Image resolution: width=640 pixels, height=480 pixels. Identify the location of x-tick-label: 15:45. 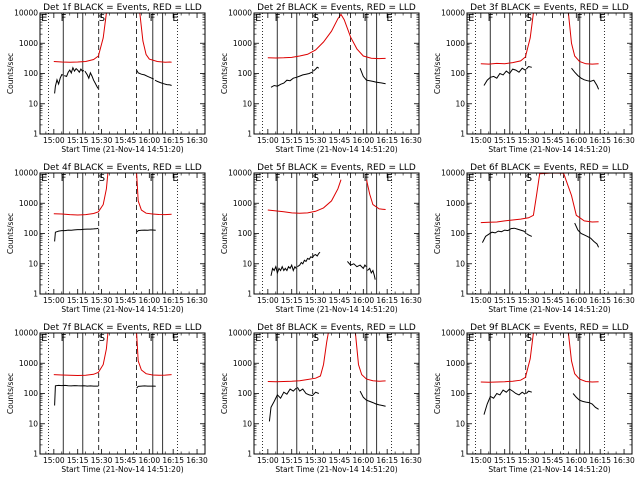
(553, 460).